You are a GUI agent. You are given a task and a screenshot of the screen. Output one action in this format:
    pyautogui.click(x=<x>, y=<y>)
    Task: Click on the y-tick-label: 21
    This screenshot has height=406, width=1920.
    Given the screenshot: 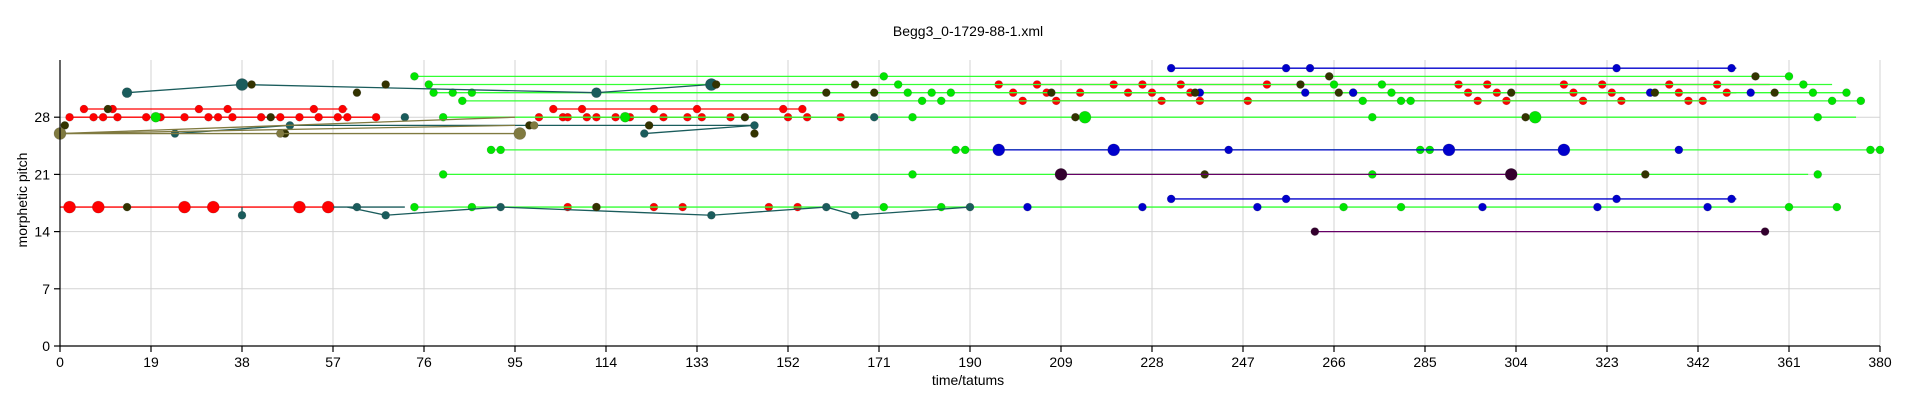 What is the action you would take?
    pyautogui.click(x=42, y=174)
    